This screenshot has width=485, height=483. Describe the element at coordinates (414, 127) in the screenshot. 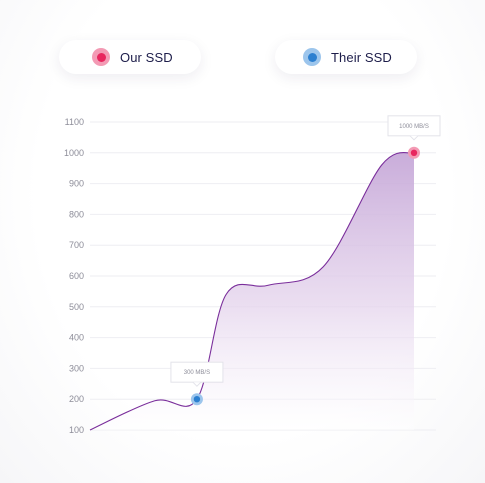

I see `annotation-label: 1000 MB/S` at that location.